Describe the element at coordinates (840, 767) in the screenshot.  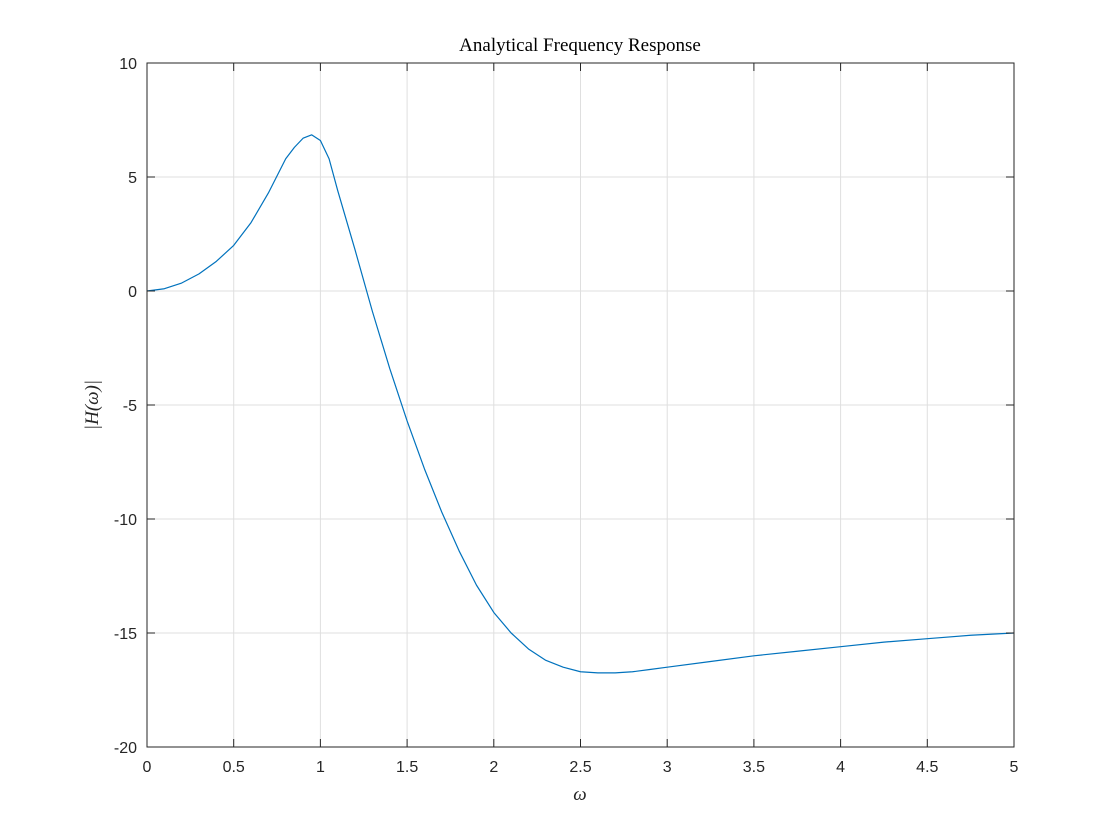
I see `x-tick-label: 4` at that location.